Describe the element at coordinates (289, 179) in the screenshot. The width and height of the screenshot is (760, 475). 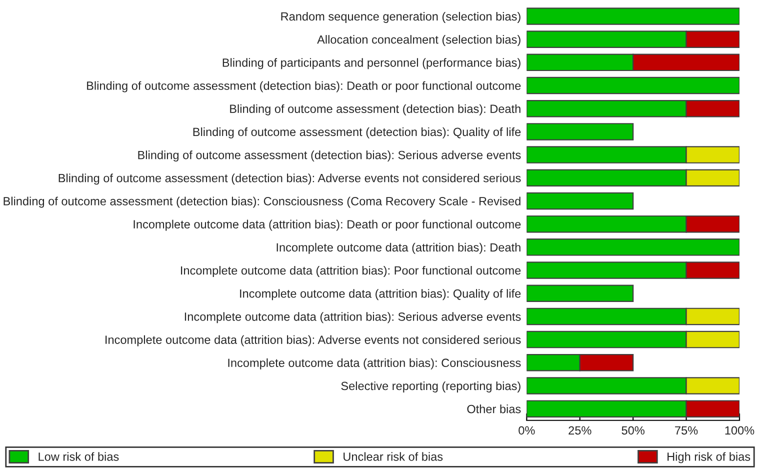
I see `y-tick-label: Blinding of outcome assessment (detection bias): Adverse events not considered serious` at that location.